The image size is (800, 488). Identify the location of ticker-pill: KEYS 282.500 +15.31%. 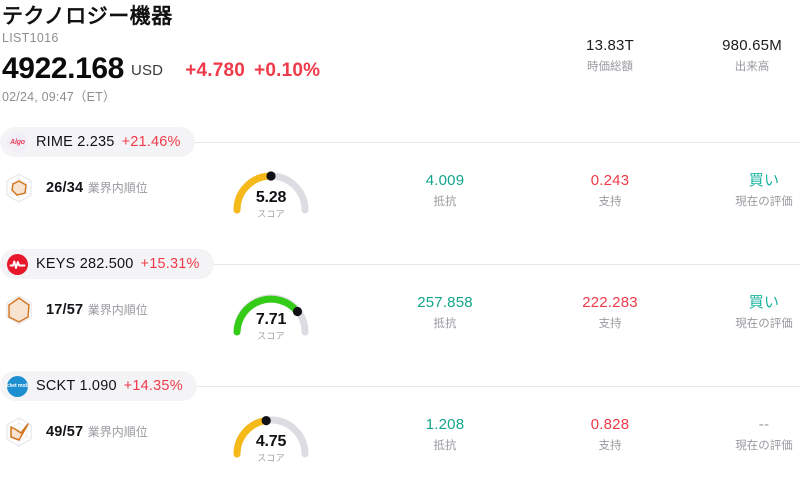
(107, 264).